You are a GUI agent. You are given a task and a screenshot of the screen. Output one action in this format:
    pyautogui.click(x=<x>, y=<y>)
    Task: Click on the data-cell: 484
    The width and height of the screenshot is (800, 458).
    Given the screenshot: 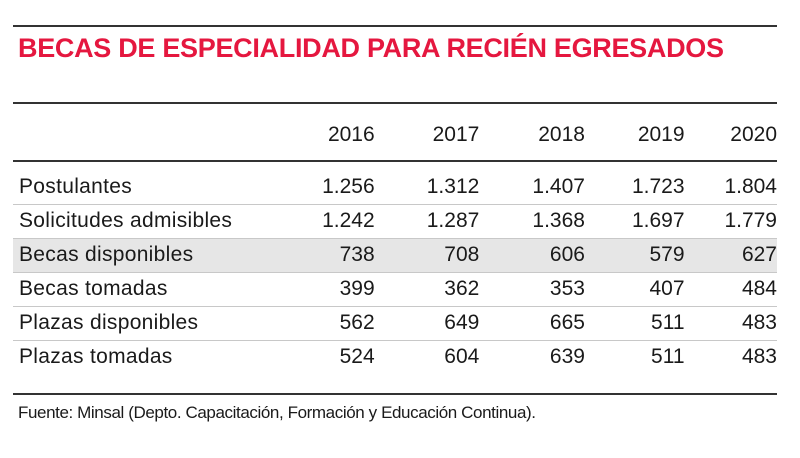 What is the action you would take?
    pyautogui.click(x=759, y=288)
    